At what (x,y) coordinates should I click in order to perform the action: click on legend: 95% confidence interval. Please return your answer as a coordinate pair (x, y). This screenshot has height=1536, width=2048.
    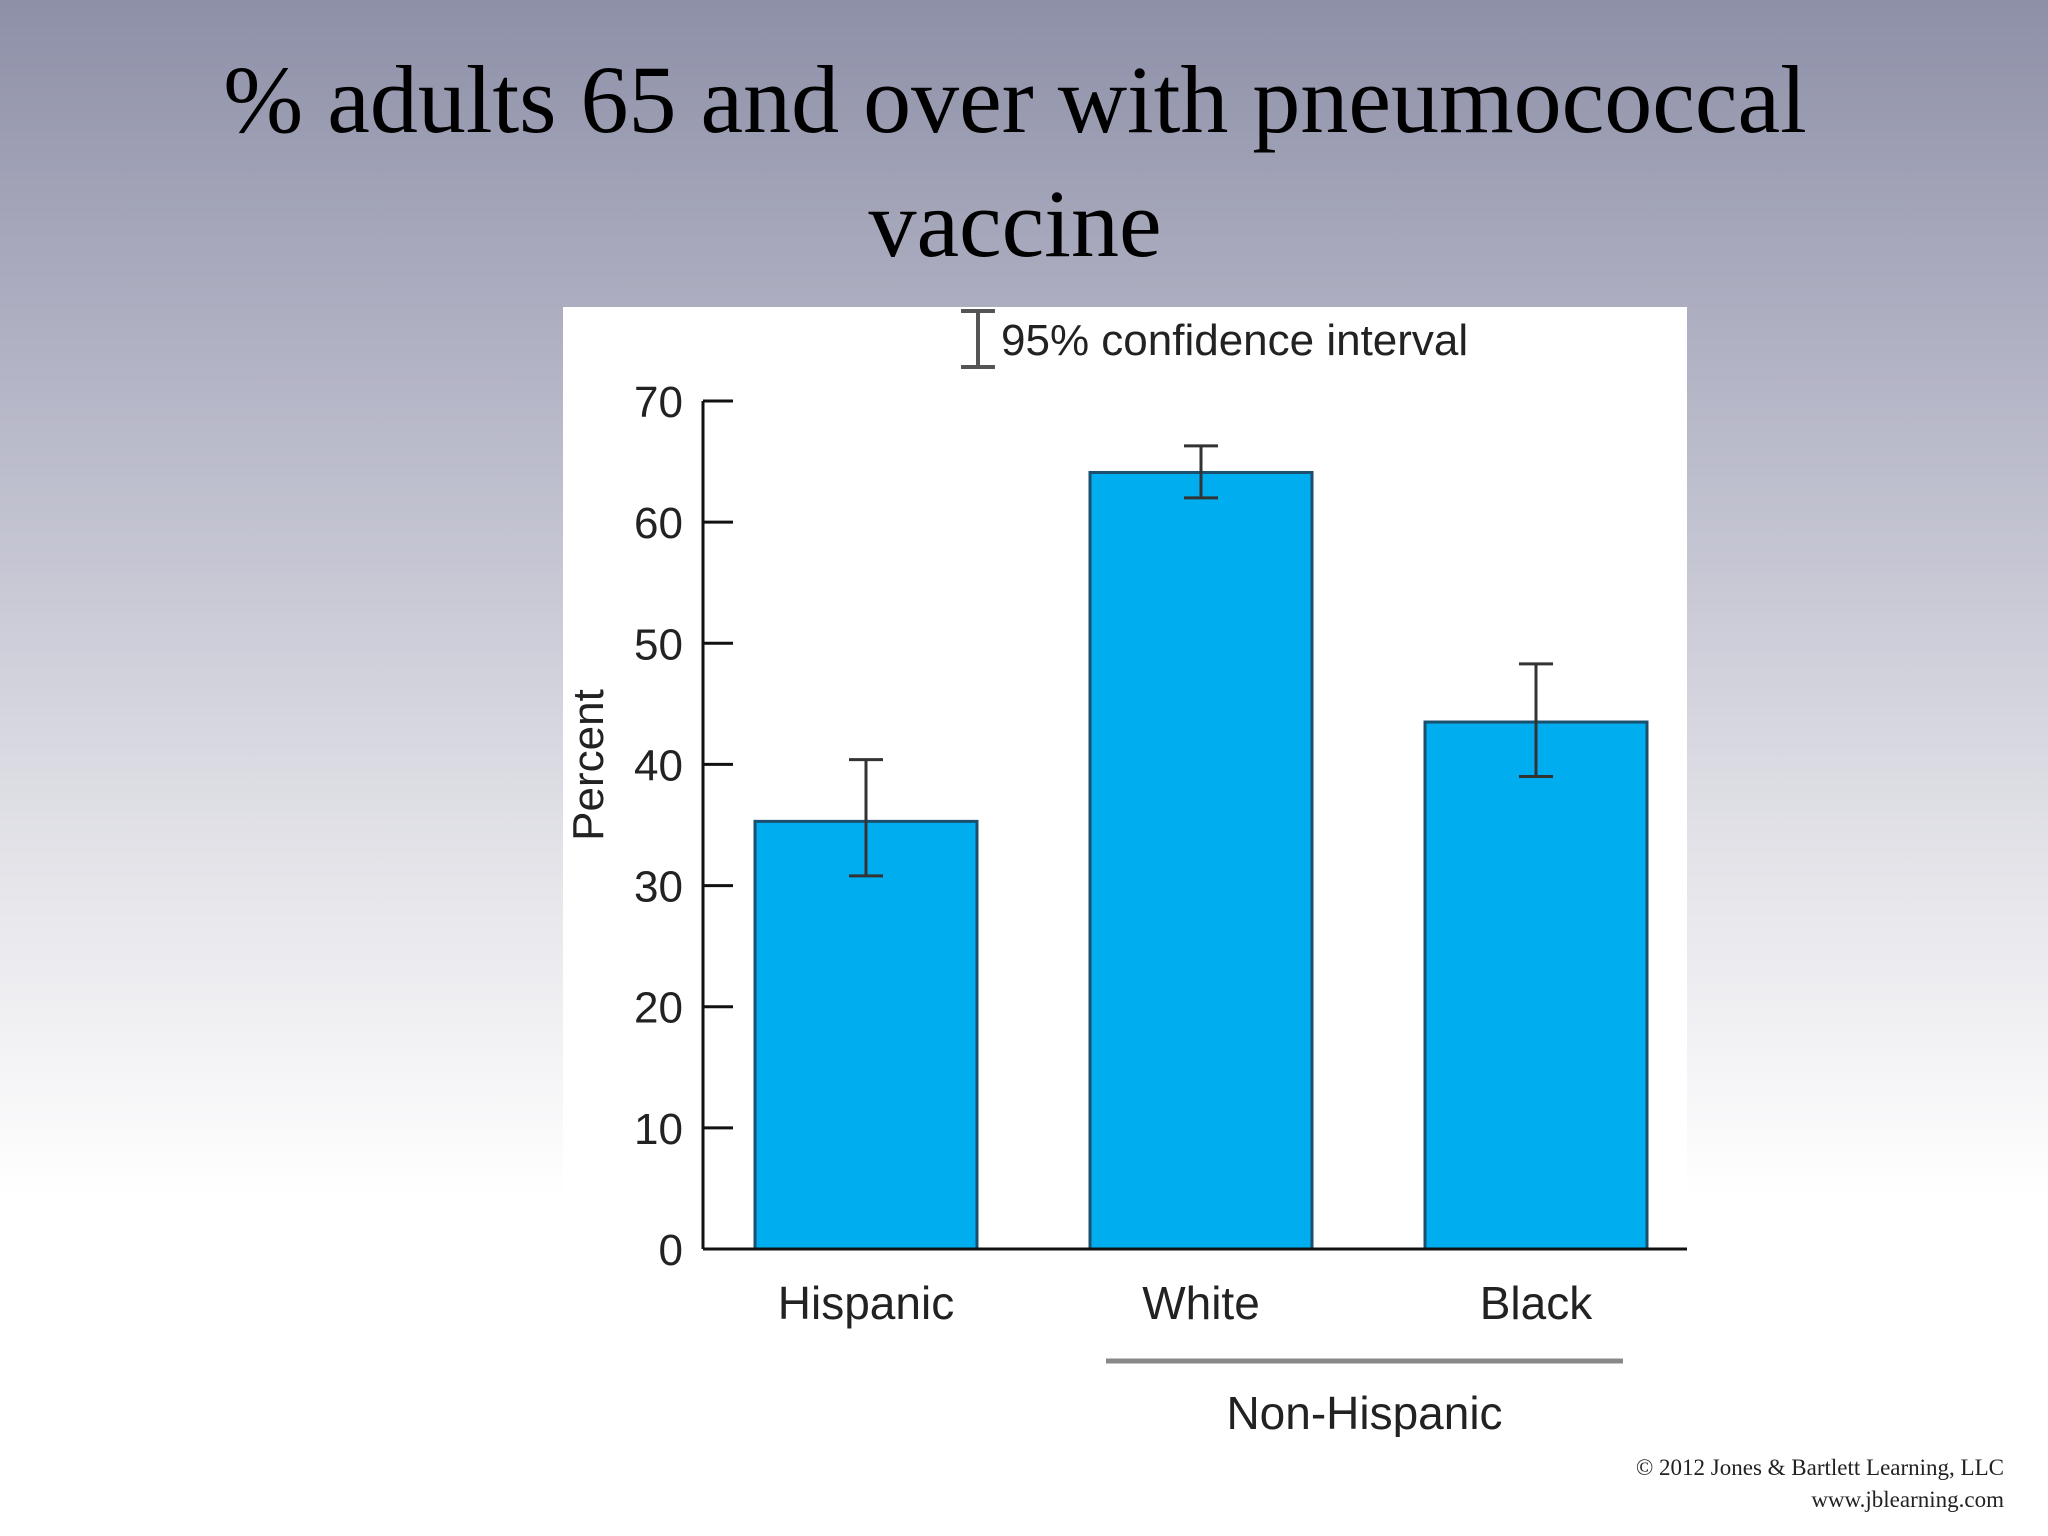
    Looking at the image, I should click on (1214, 339).